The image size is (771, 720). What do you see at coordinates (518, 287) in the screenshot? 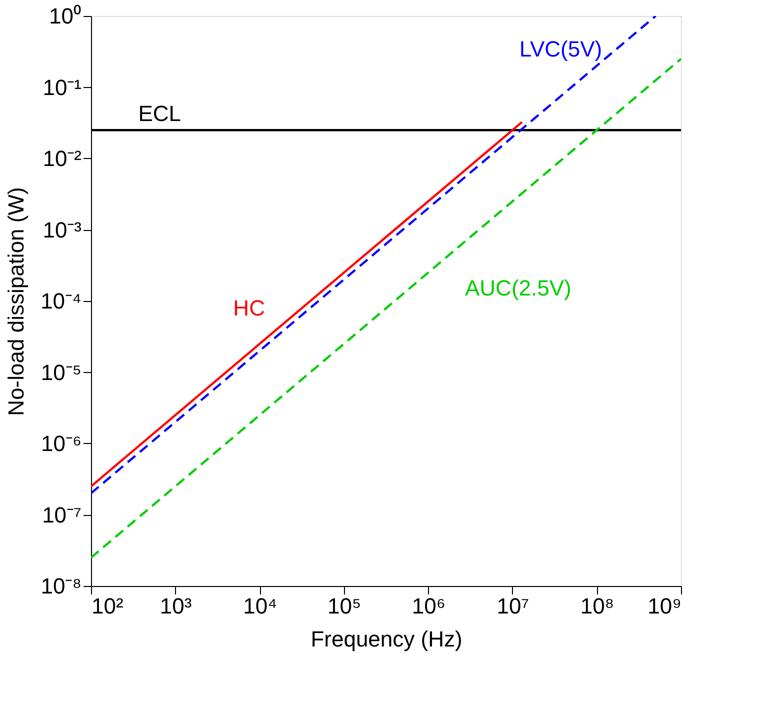
I see `series-label: AUC(2.5V)` at bounding box center [518, 287].